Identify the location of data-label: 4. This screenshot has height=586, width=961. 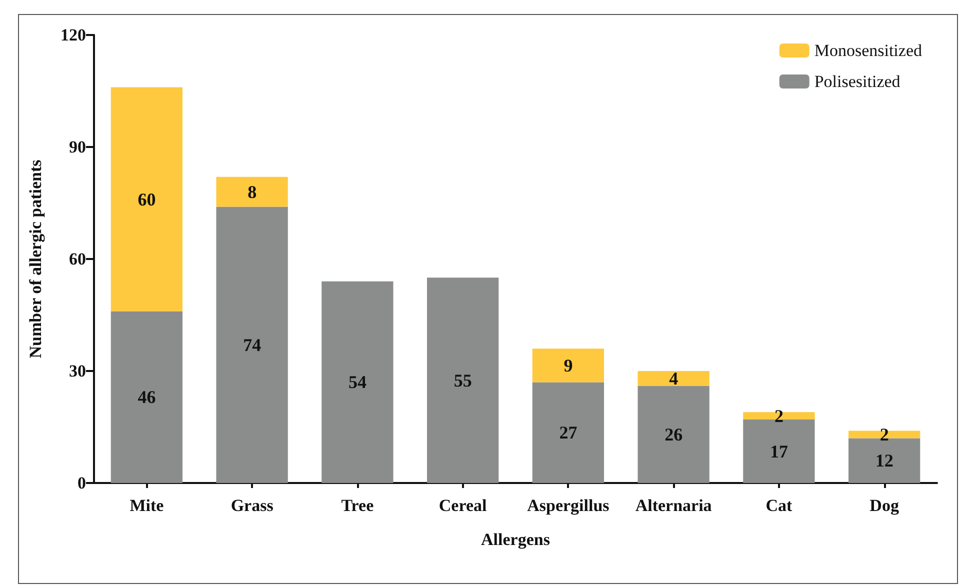
(673, 378).